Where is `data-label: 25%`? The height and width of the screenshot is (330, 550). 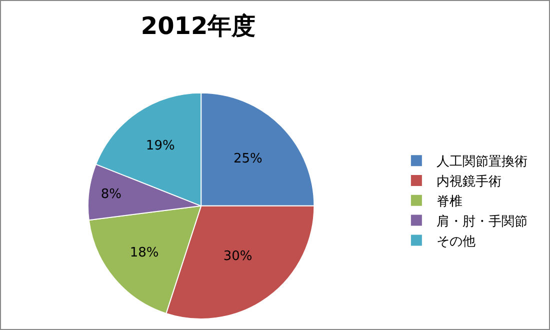
data-label: 25% is located at coordinates (247, 159).